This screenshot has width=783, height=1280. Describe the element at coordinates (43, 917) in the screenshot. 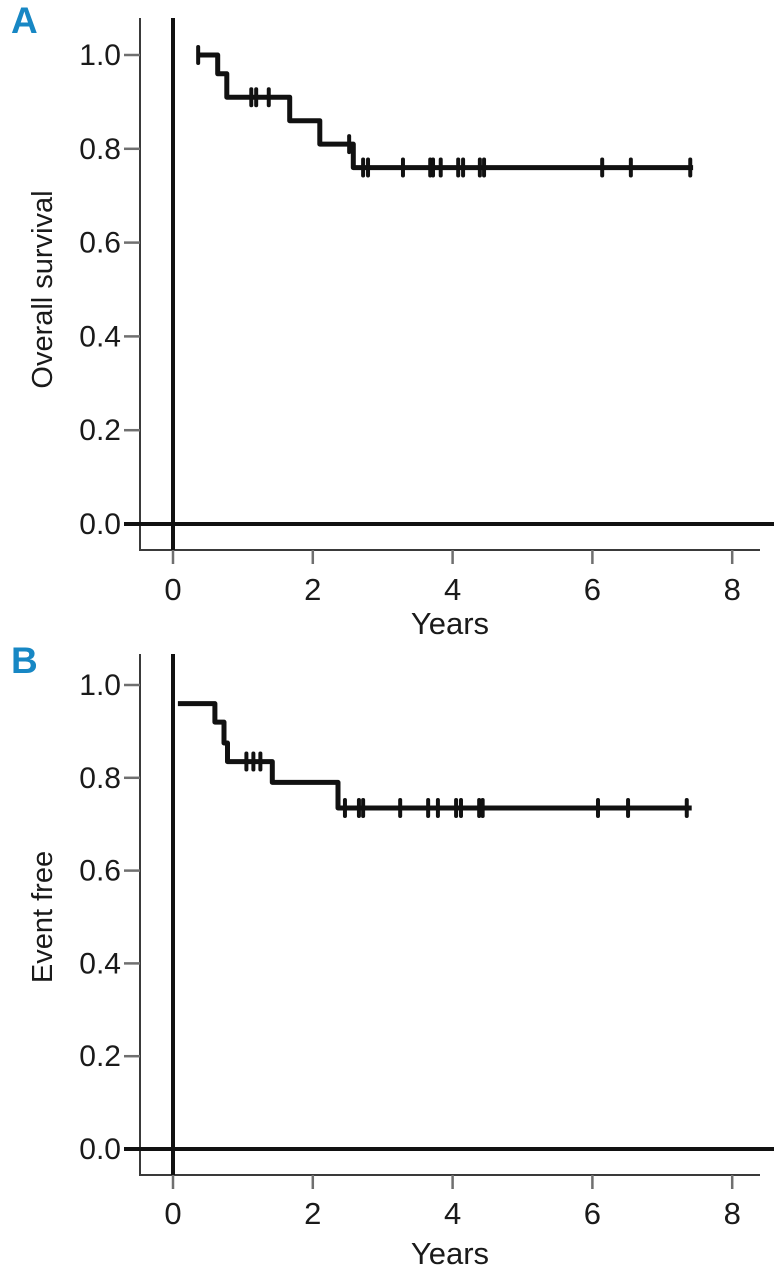

I see `y-axis-title: Event free` at that location.